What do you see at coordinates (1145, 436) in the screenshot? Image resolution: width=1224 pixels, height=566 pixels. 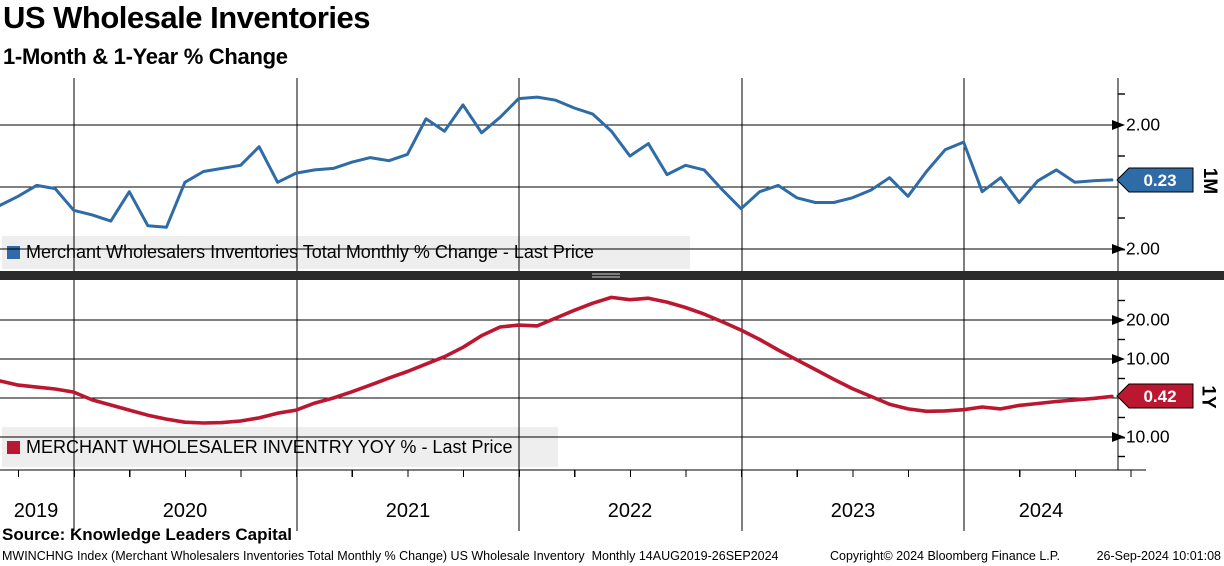 I see `ytick-label-bottom: -10.00` at bounding box center [1145, 436].